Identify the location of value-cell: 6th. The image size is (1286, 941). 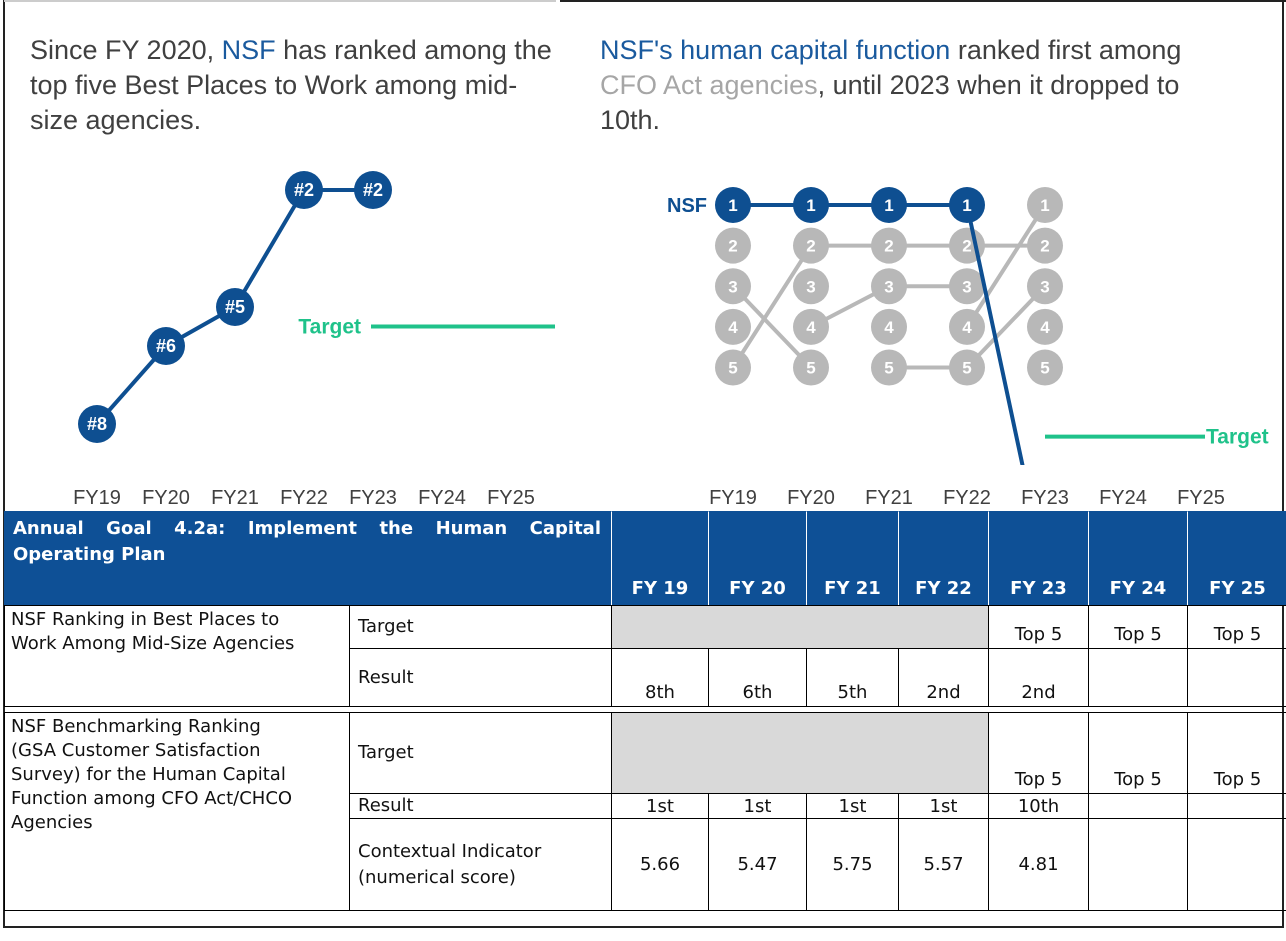
(757, 677).